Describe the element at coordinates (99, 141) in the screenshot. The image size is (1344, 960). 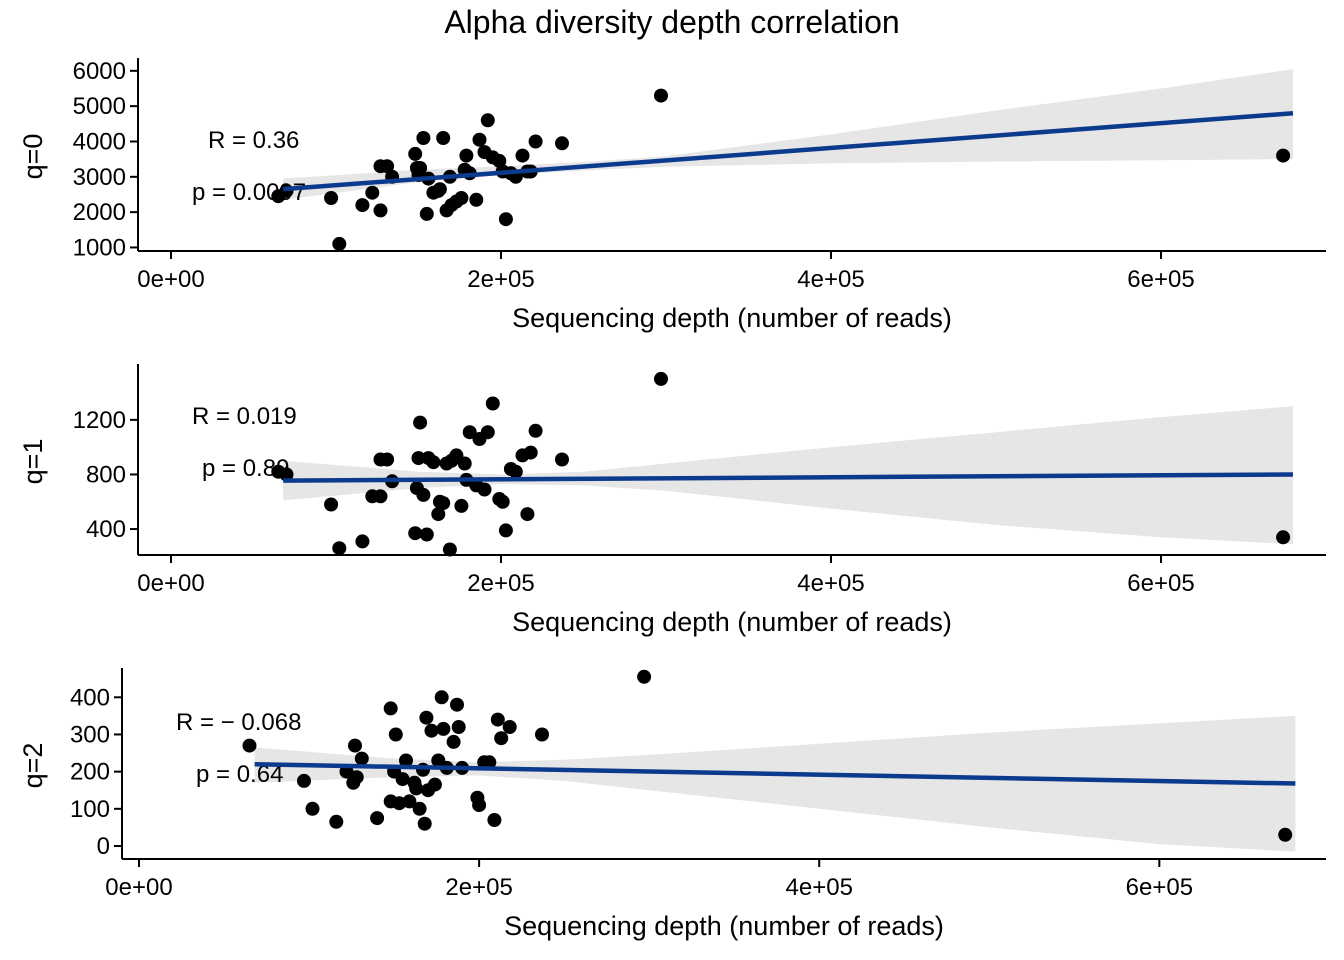
I see `y-tick-label: 4000` at that location.